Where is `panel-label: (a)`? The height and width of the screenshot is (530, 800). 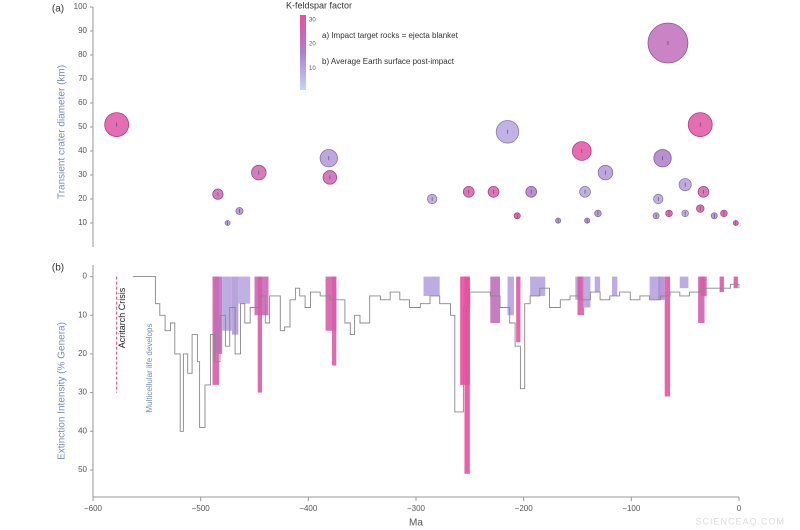 panel-label: (a) is located at coordinates (58, 9).